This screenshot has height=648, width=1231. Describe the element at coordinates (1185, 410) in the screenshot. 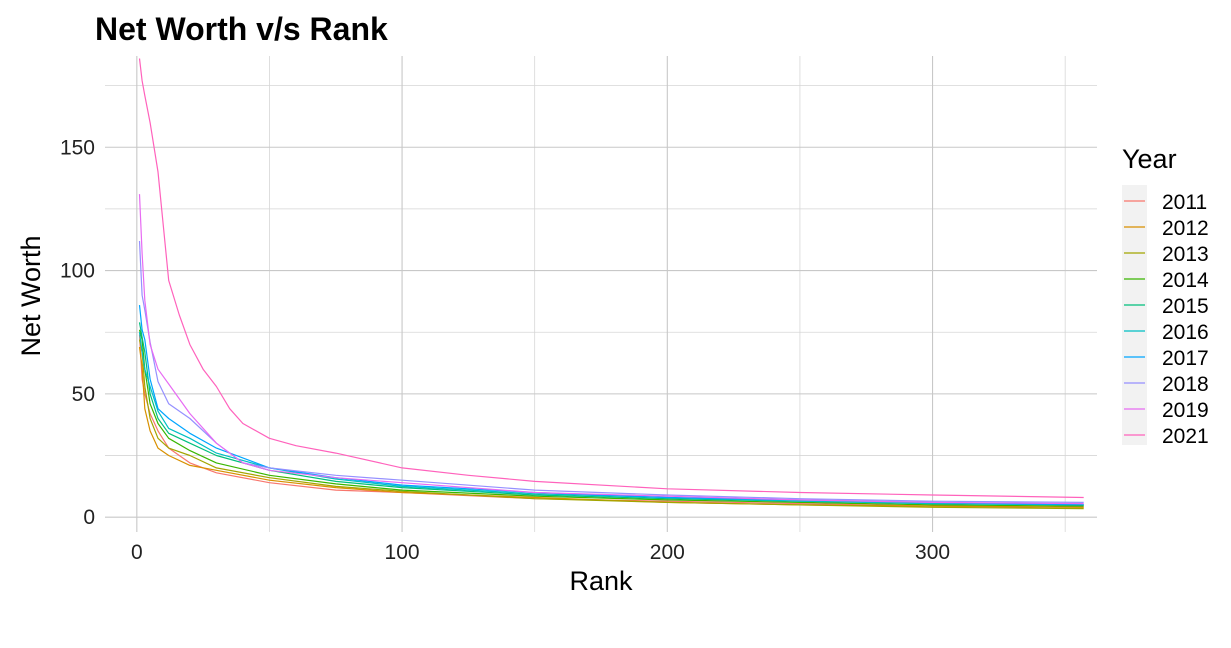

I see `legend-label-2019: 2019` at that location.